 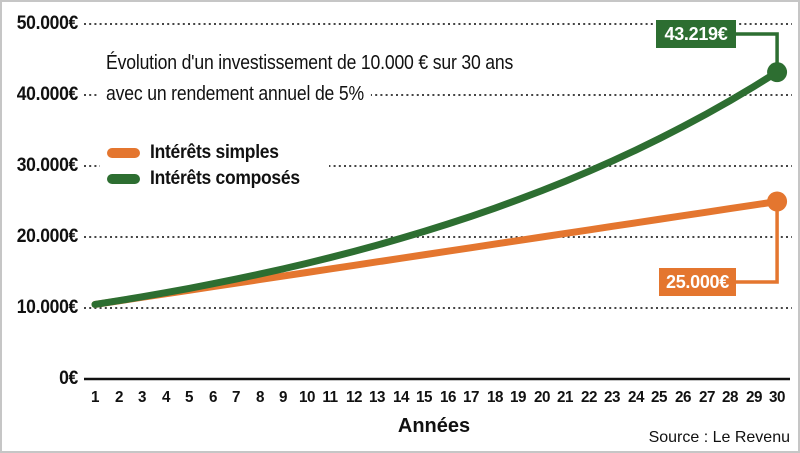 What do you see at coordinates (47, 23) in the screenshot?
I see `y-tick-label: 50.000€` at bounding box center [47, 23].